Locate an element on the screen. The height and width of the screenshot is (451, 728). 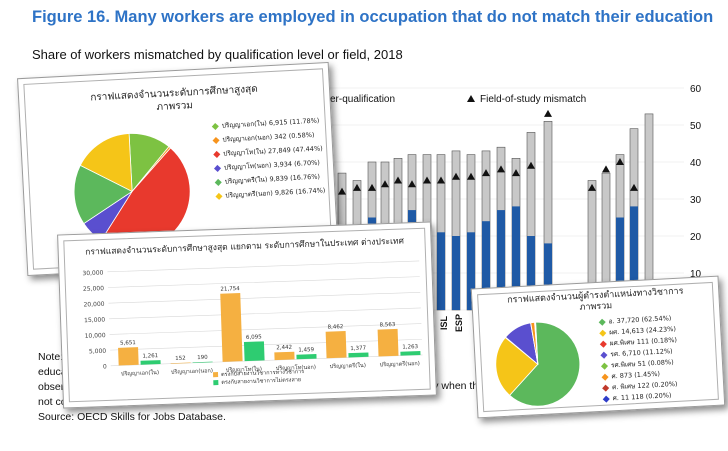
bar-value-label: 190 is located at coordinates (202, 358).